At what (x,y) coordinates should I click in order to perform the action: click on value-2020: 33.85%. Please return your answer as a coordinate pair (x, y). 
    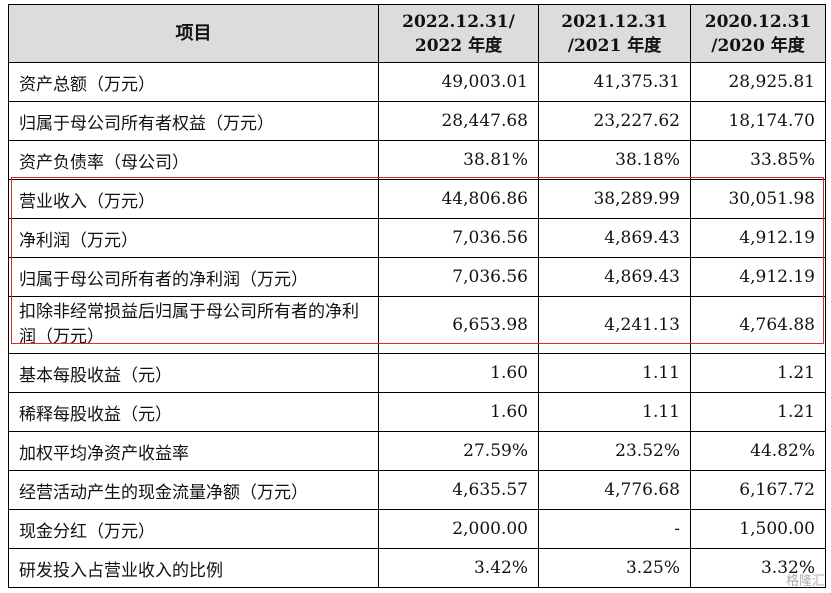
    Looking at the image, I should click on (758, 160).